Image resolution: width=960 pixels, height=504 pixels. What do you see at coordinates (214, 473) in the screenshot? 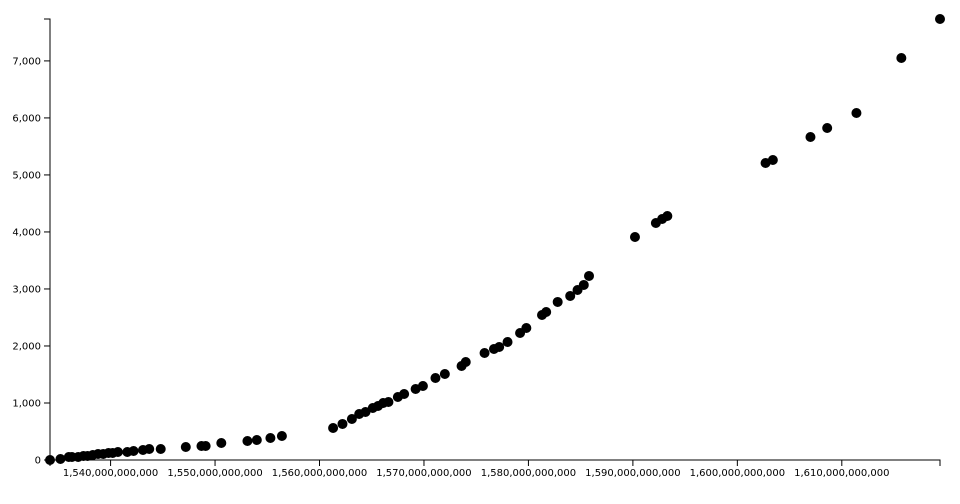
I see `x-tick-label: 1,550,000,000,000` at bounding box center [214, 473].